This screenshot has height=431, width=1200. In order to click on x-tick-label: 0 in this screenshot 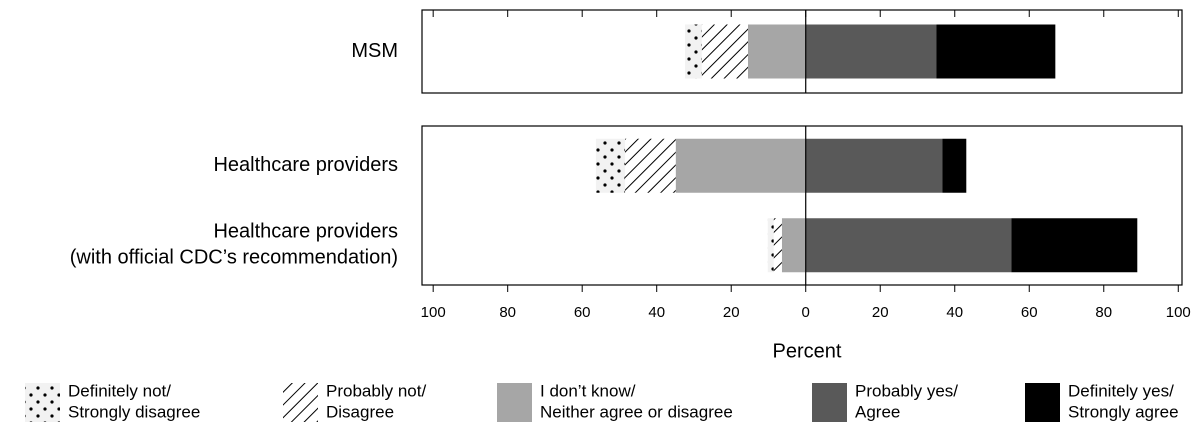, I will do `click(806, 312)`.